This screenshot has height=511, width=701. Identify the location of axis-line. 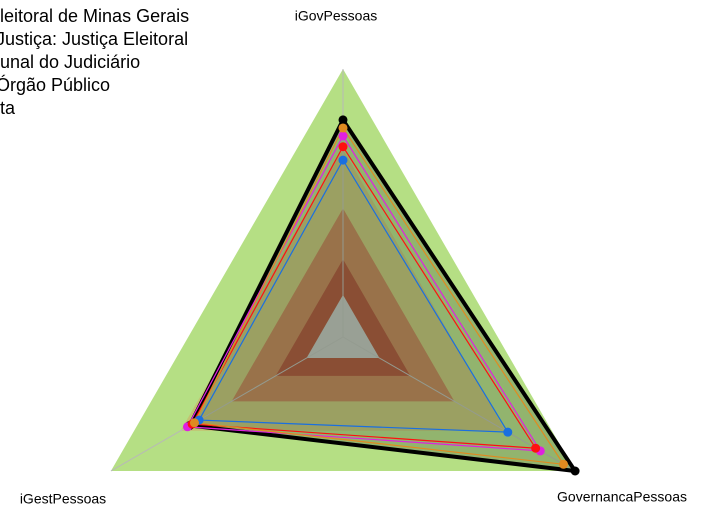
(227, 404).